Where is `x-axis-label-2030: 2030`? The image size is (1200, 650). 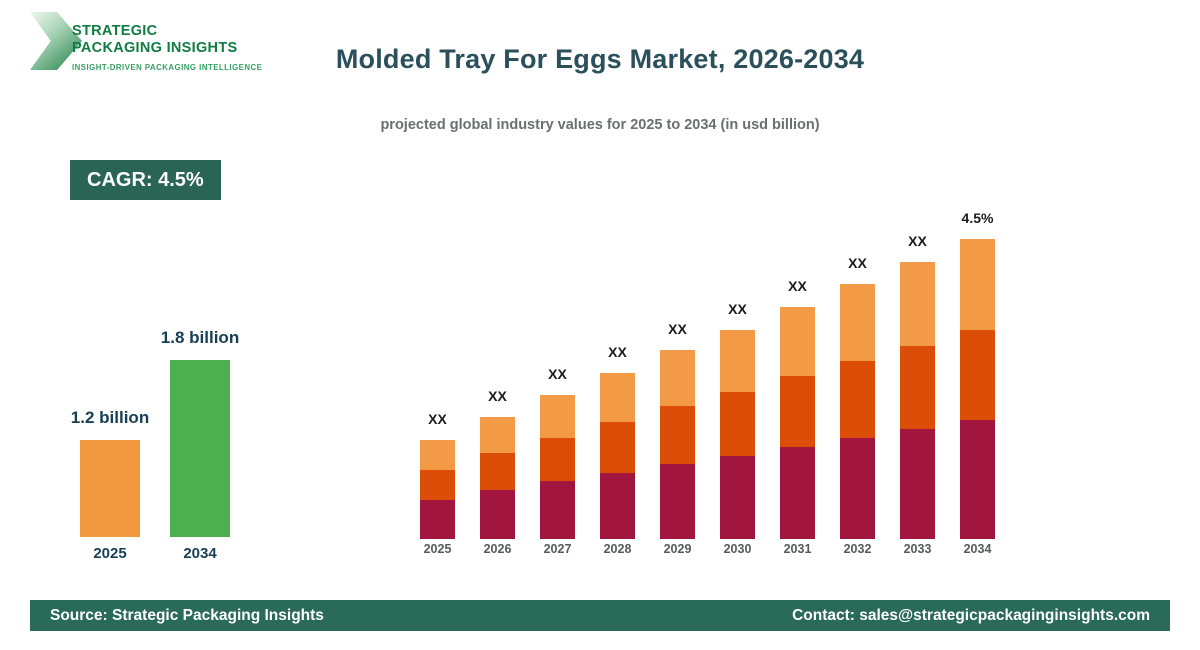
x-axis-label-2030: 2030 is located at coordinates (737, 549).